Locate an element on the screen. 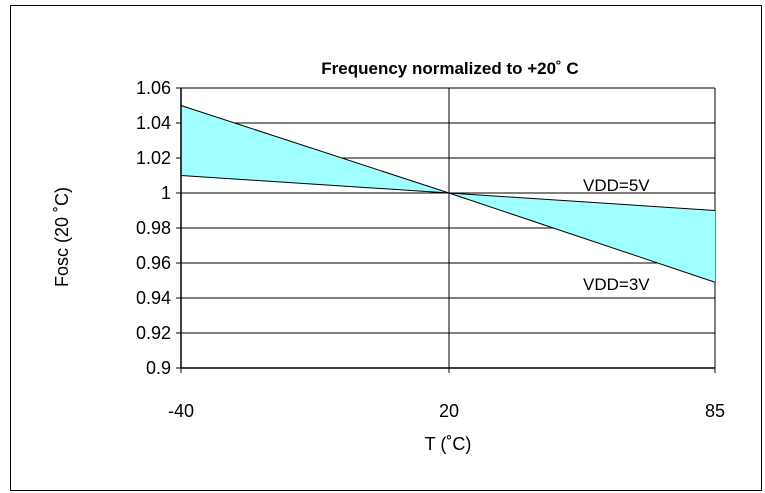  y-tick-label: 1.06 is located at coordinates (153, 88).